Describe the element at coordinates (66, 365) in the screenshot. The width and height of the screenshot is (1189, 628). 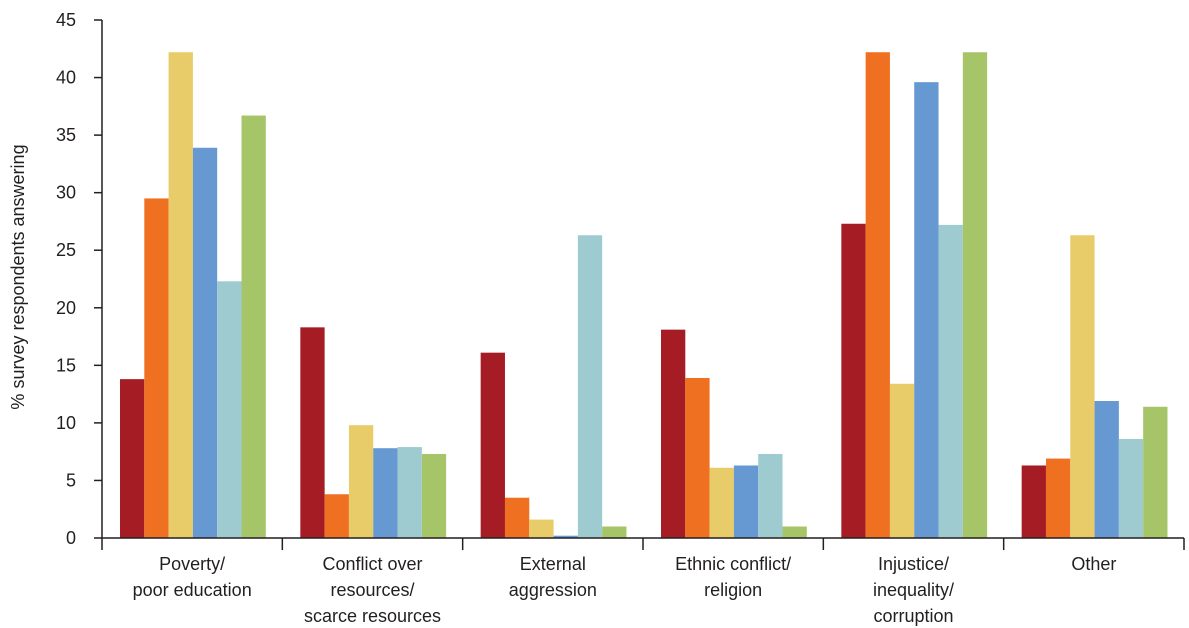
I see `y-tick-label: 15` at that location.